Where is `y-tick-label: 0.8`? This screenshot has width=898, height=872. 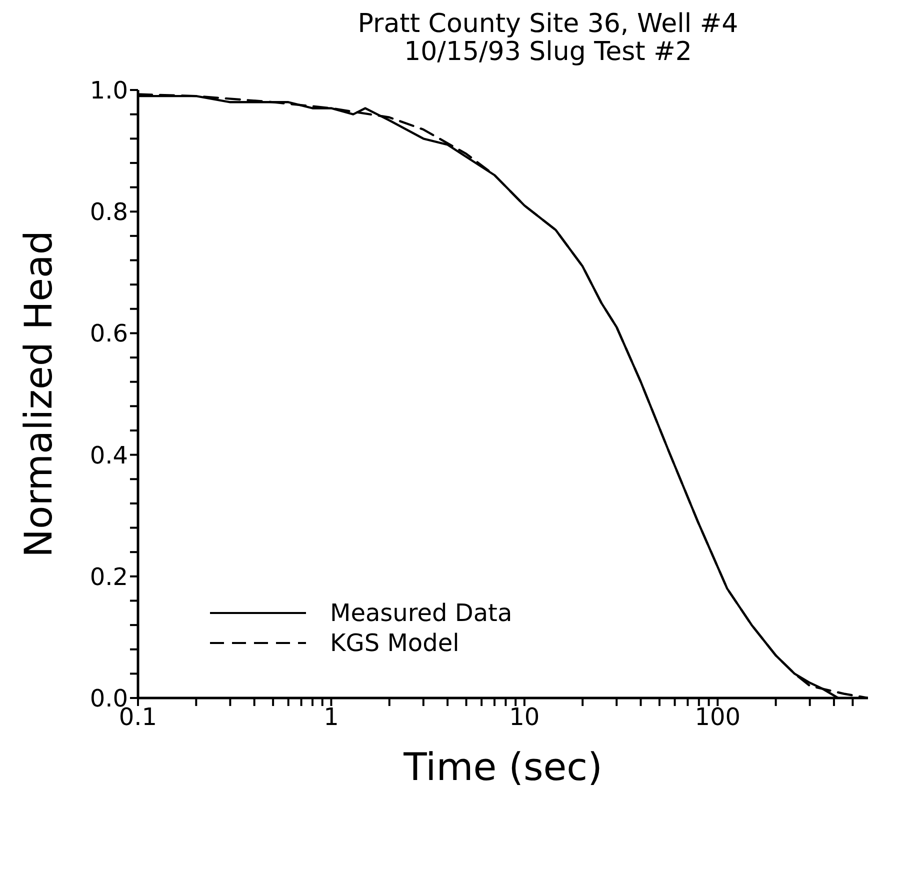
y-tick-label: 0.8 is located at coordinates (109, 212).